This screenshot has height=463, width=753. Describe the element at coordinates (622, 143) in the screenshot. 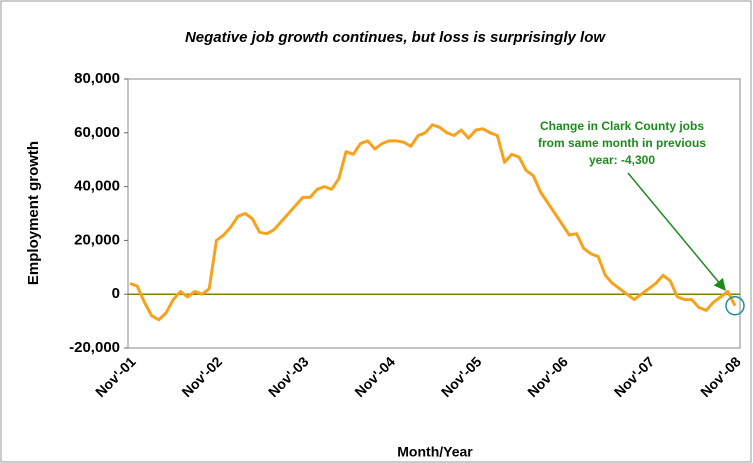

I see `annotation: from same month in previous` at that location.